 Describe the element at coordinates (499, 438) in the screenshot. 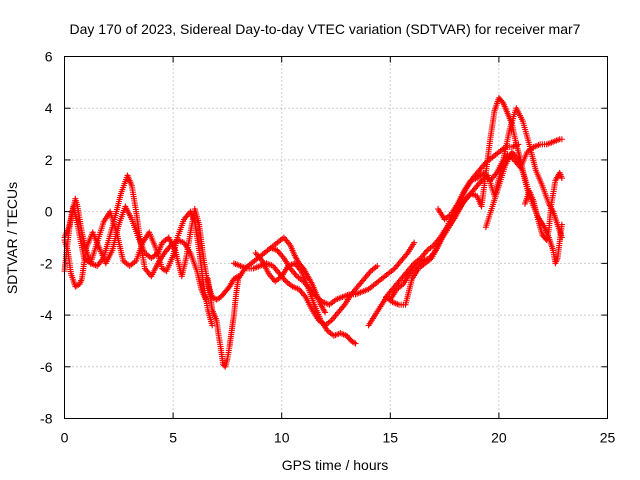

I see `x-tick-label: 20` at that location.